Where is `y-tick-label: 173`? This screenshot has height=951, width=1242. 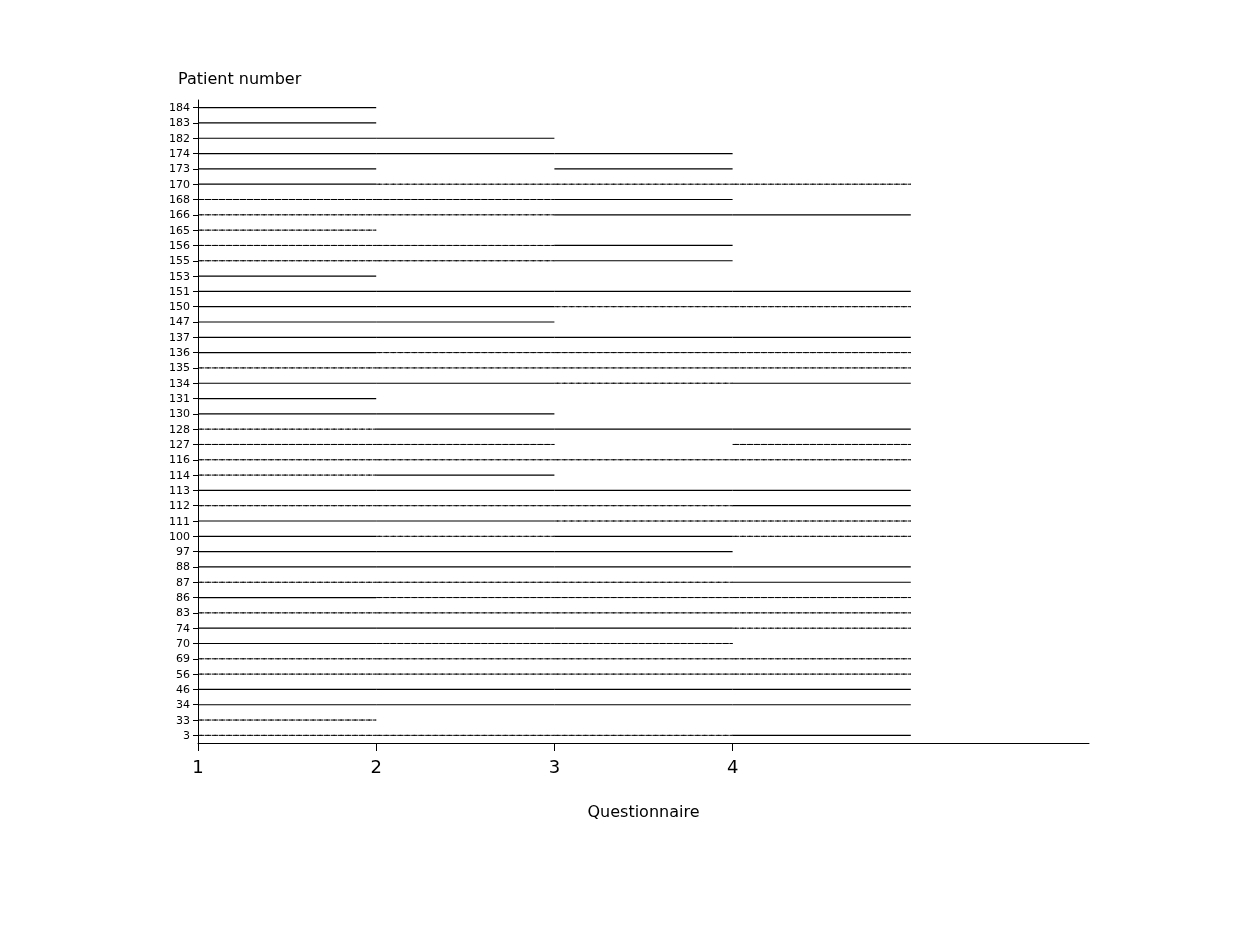
y-tick-label: 173 is located at coordinates (179, 169).